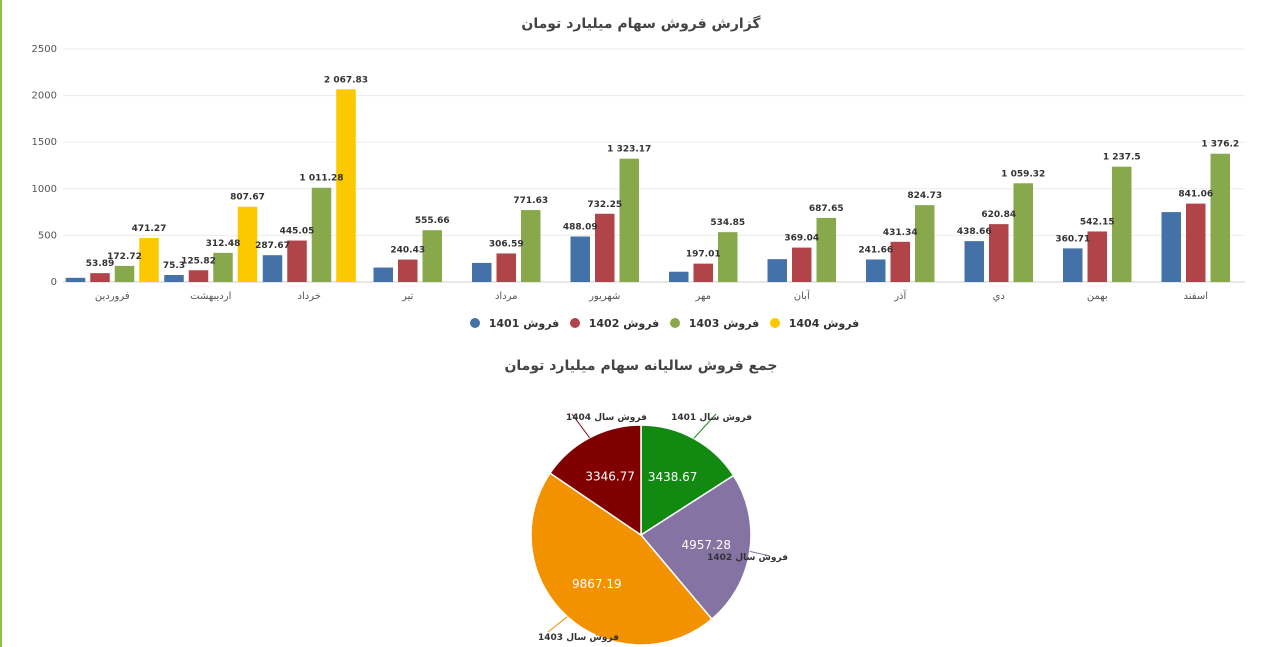  I want to click on legend-item: فروش 1403, so click(714, 323).